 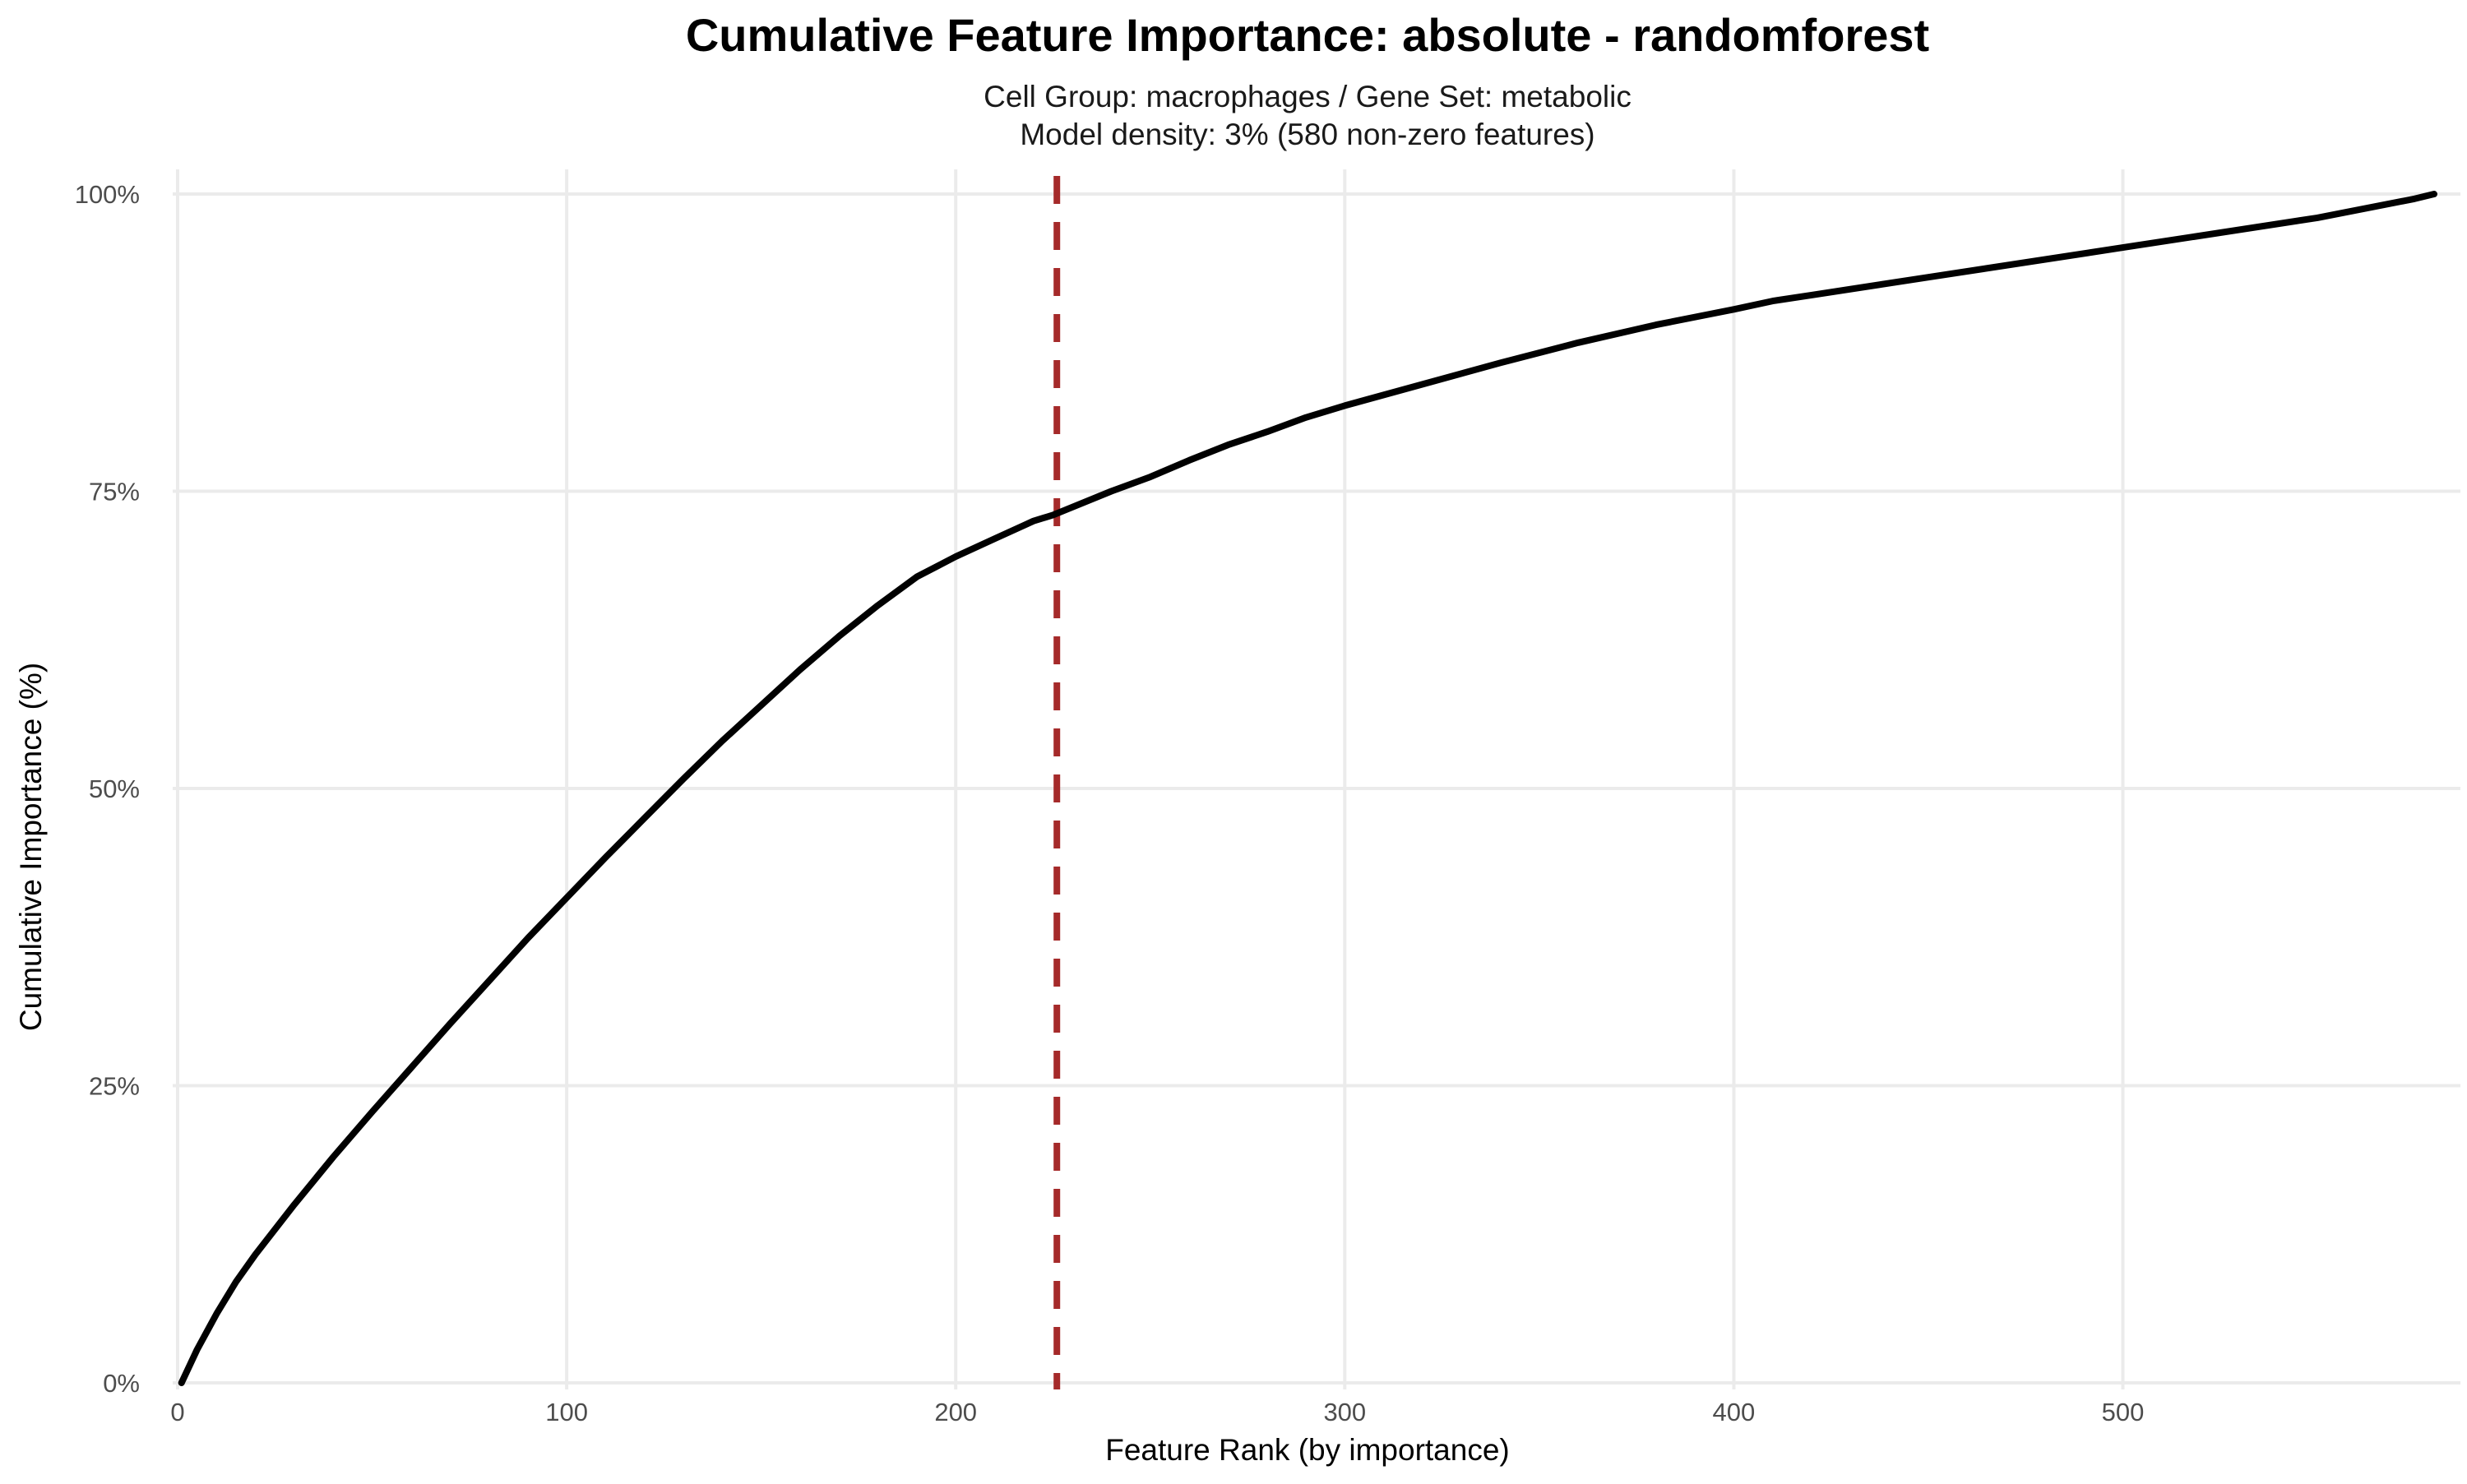 I want to click on y-axis-label: Cumulative Importance (%), so click(x=31, y=847).